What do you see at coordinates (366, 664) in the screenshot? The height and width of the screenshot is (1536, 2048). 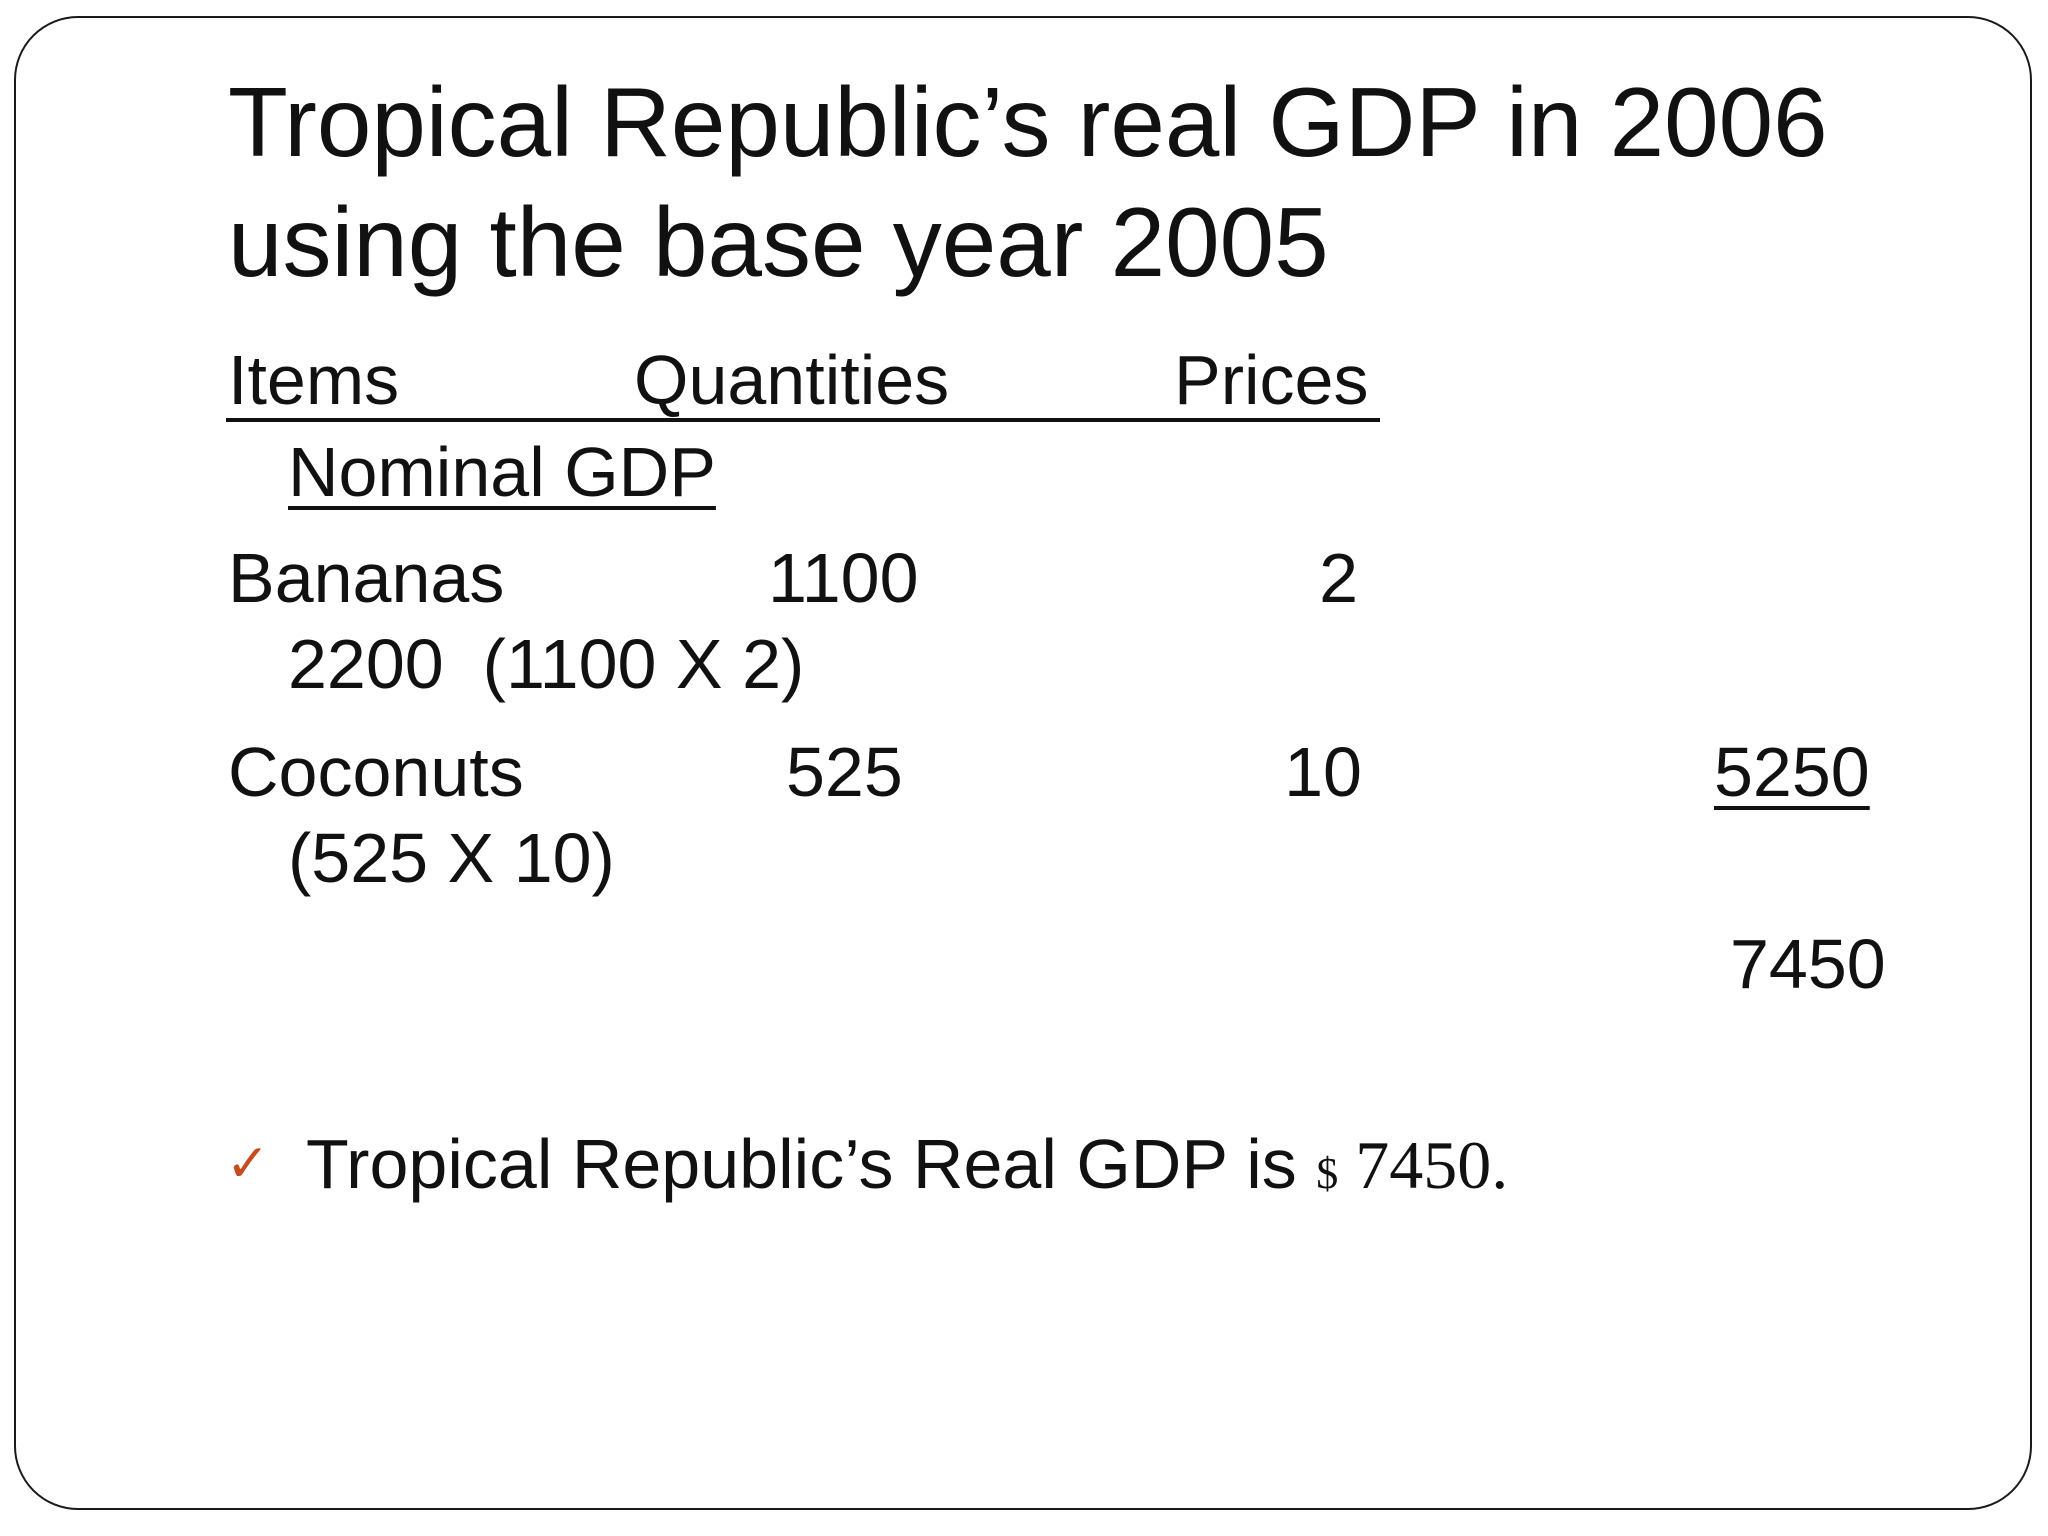 I see `row-bananas-value: 2200` at bounding box center [366, 664].